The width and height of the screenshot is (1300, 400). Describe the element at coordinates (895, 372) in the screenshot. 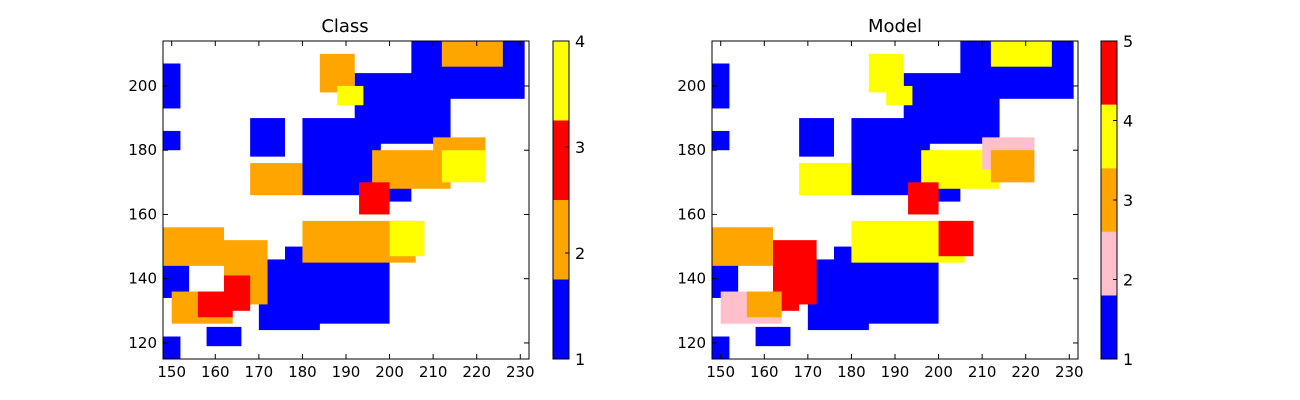

I see `model-x-tick-label: 190` at that location.